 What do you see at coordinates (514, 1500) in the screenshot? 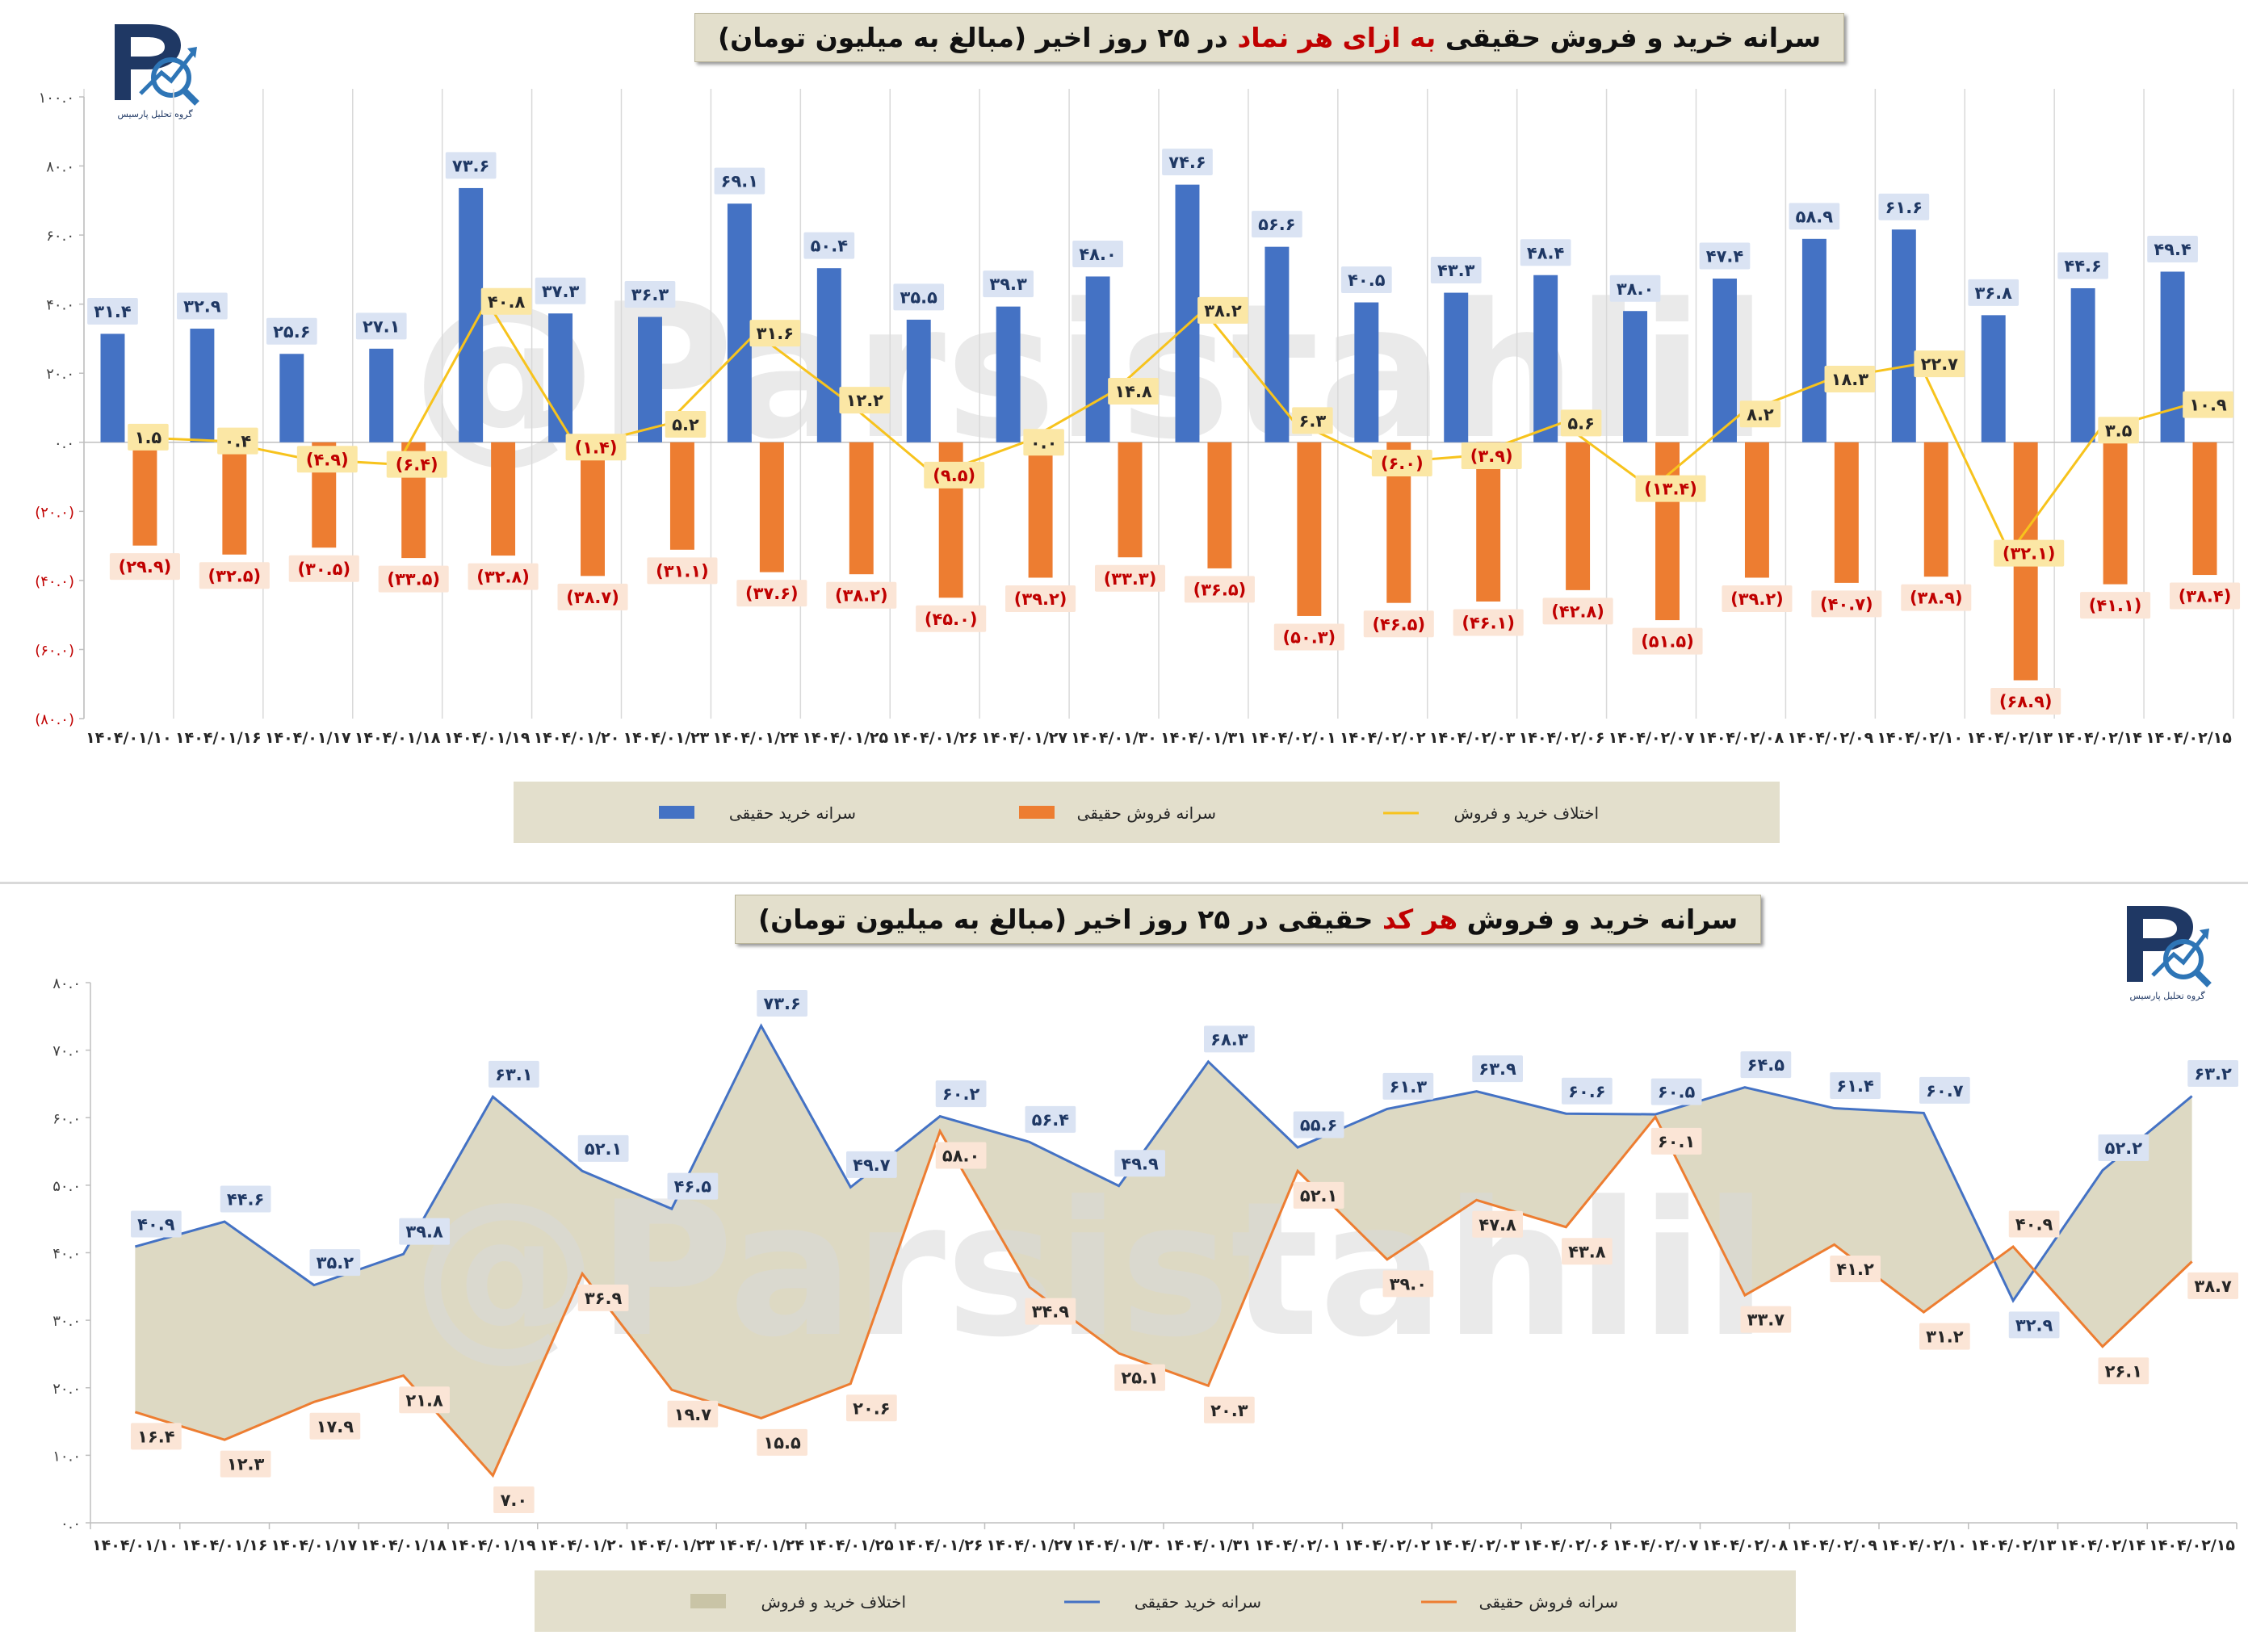
I see `sell-value-label-2-text: ۷.۰` at bounding box center [514, 1500].